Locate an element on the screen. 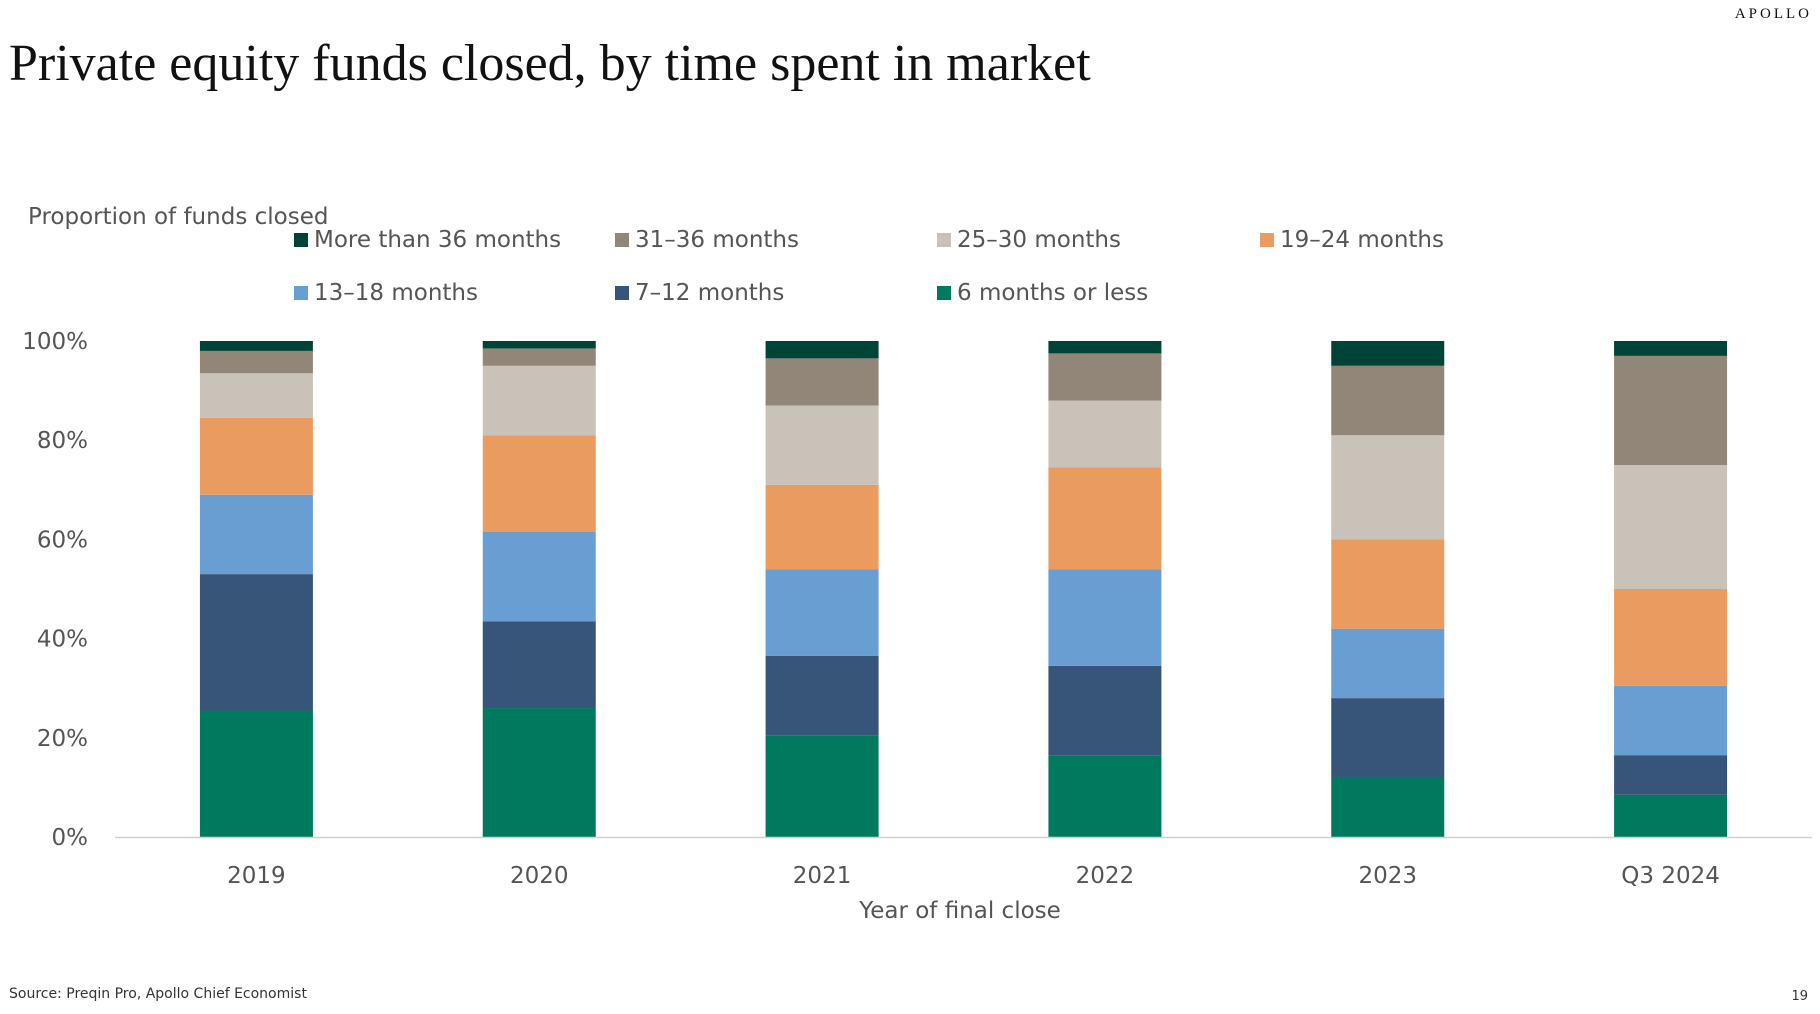 This screenshot has height=1014, width=1820. legend-item: 6 months or less is located at coordinates (1042, 293).